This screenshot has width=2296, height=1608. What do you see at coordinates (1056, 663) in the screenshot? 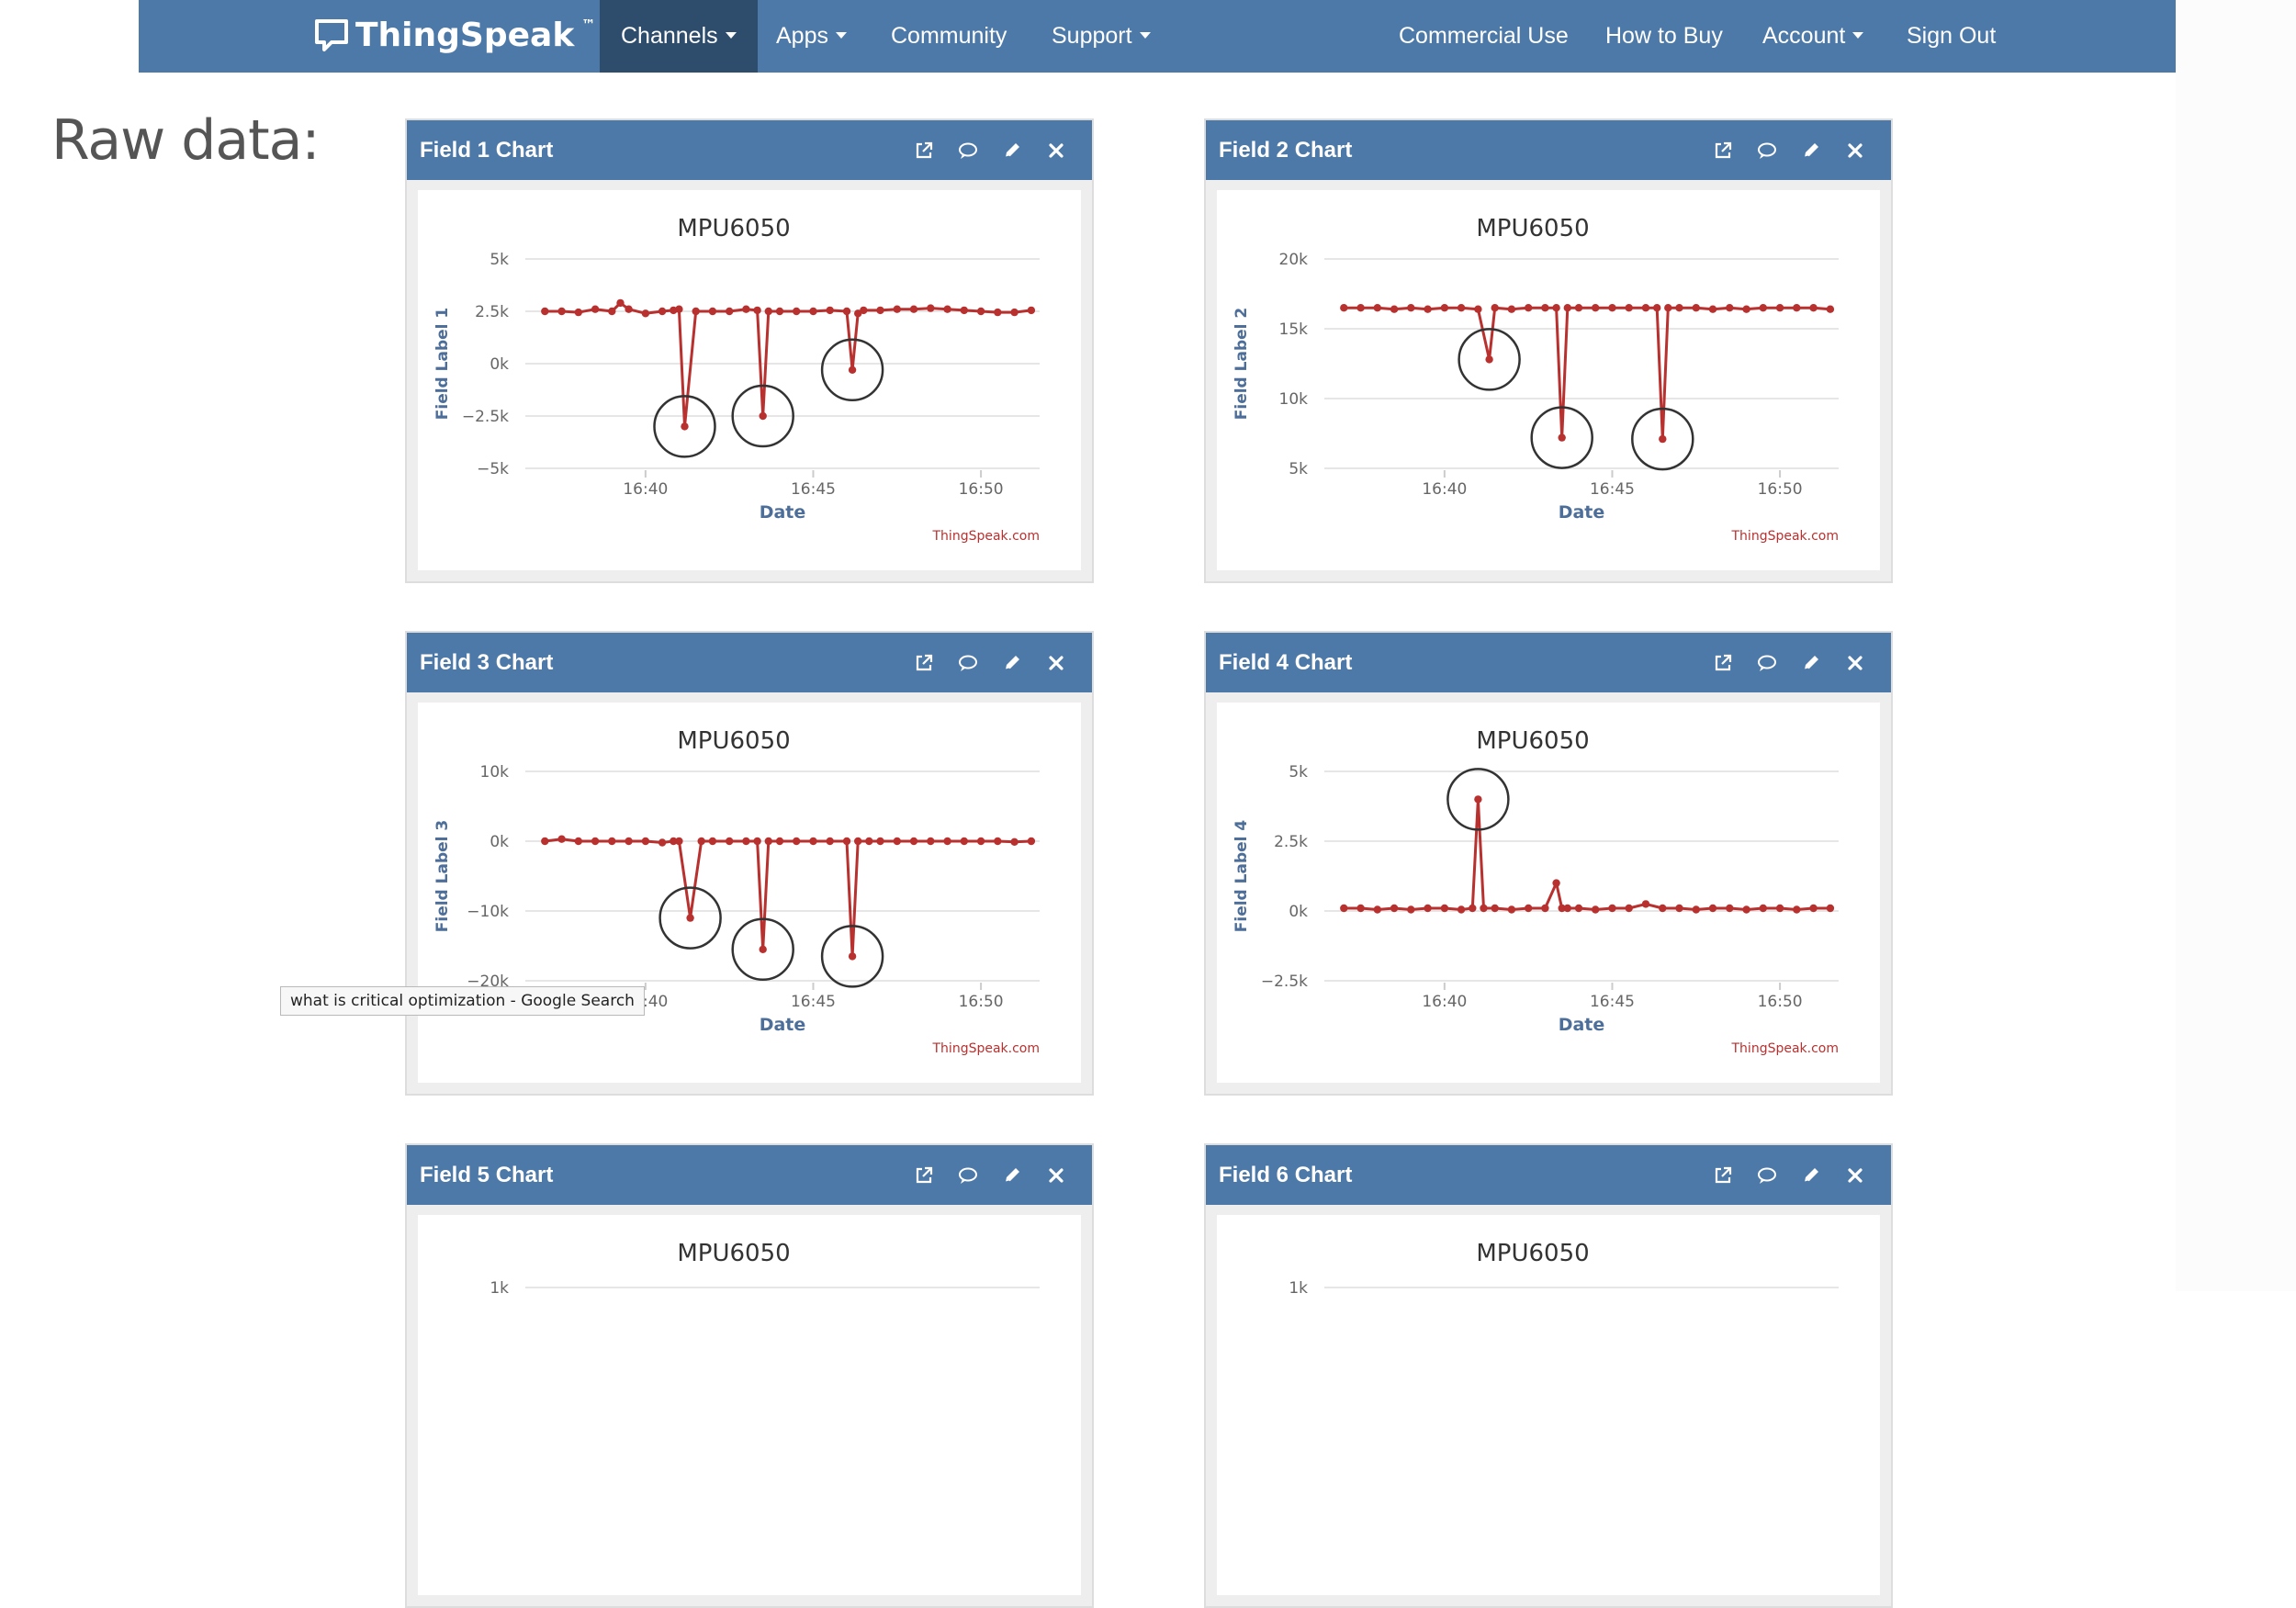
I see `close-icon` at bounding box center [1056, 663].